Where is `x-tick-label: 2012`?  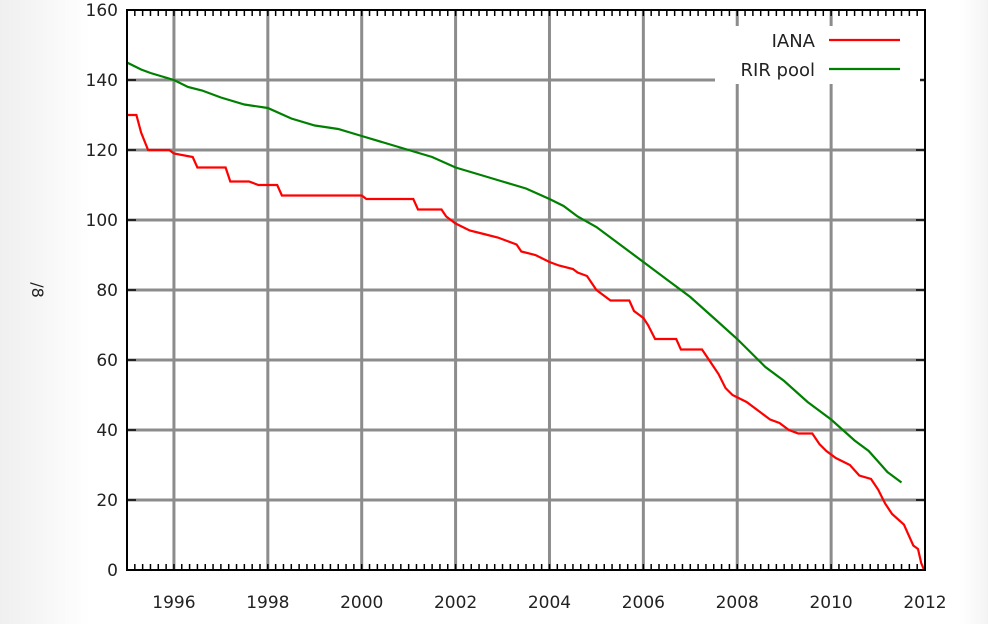 x-tick-label: 2012 is located at coordinates (924, 603).